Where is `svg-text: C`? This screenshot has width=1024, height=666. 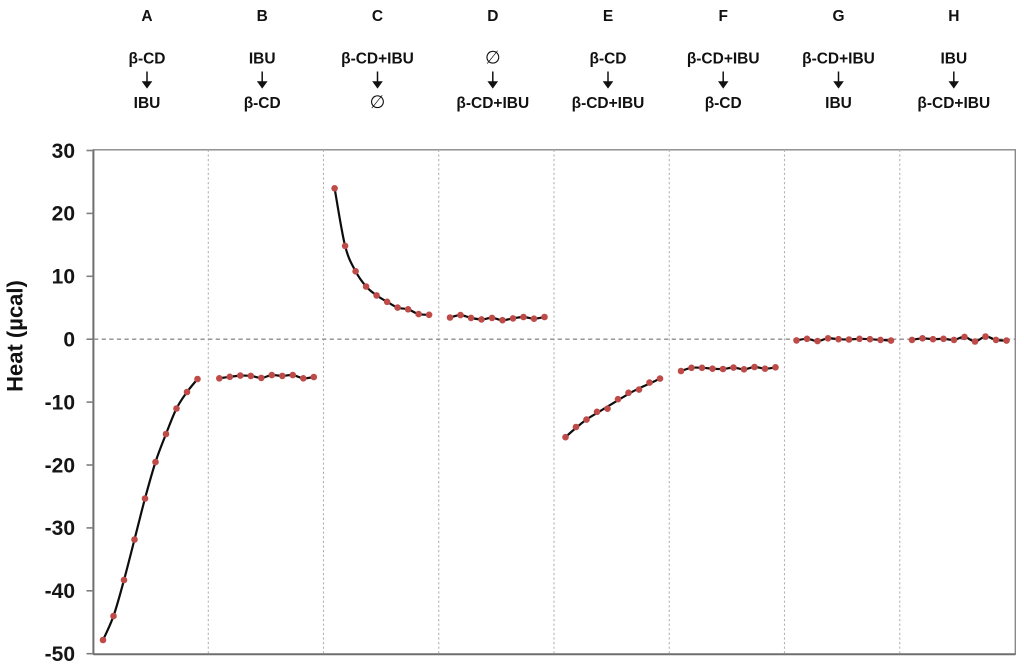 svg-text: C is located at coordinates (377, 16).